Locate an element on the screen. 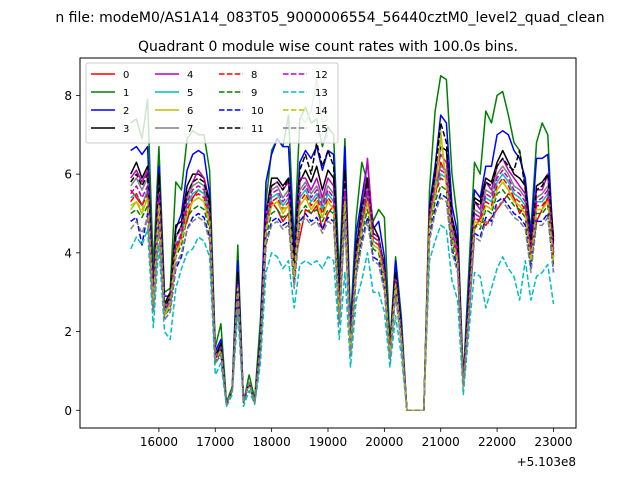 This screenshot has width=640, height=480. legend-label: 7 is located at coordinates (190, 129).